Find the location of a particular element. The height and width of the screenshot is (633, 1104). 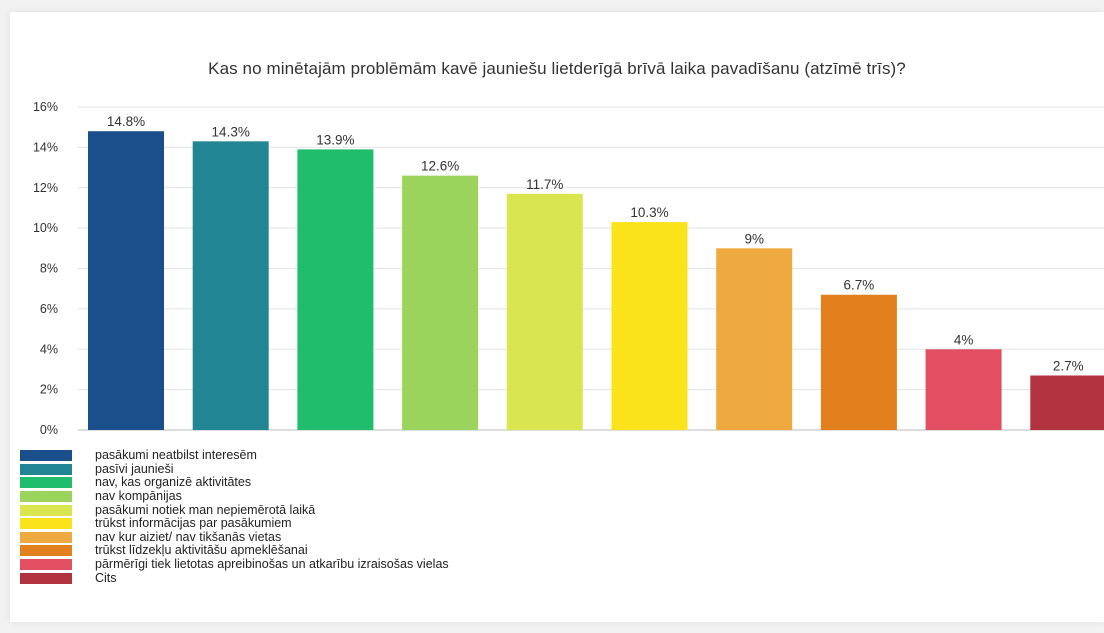

data-label: 13.9% is located at coordinates (335, 139).